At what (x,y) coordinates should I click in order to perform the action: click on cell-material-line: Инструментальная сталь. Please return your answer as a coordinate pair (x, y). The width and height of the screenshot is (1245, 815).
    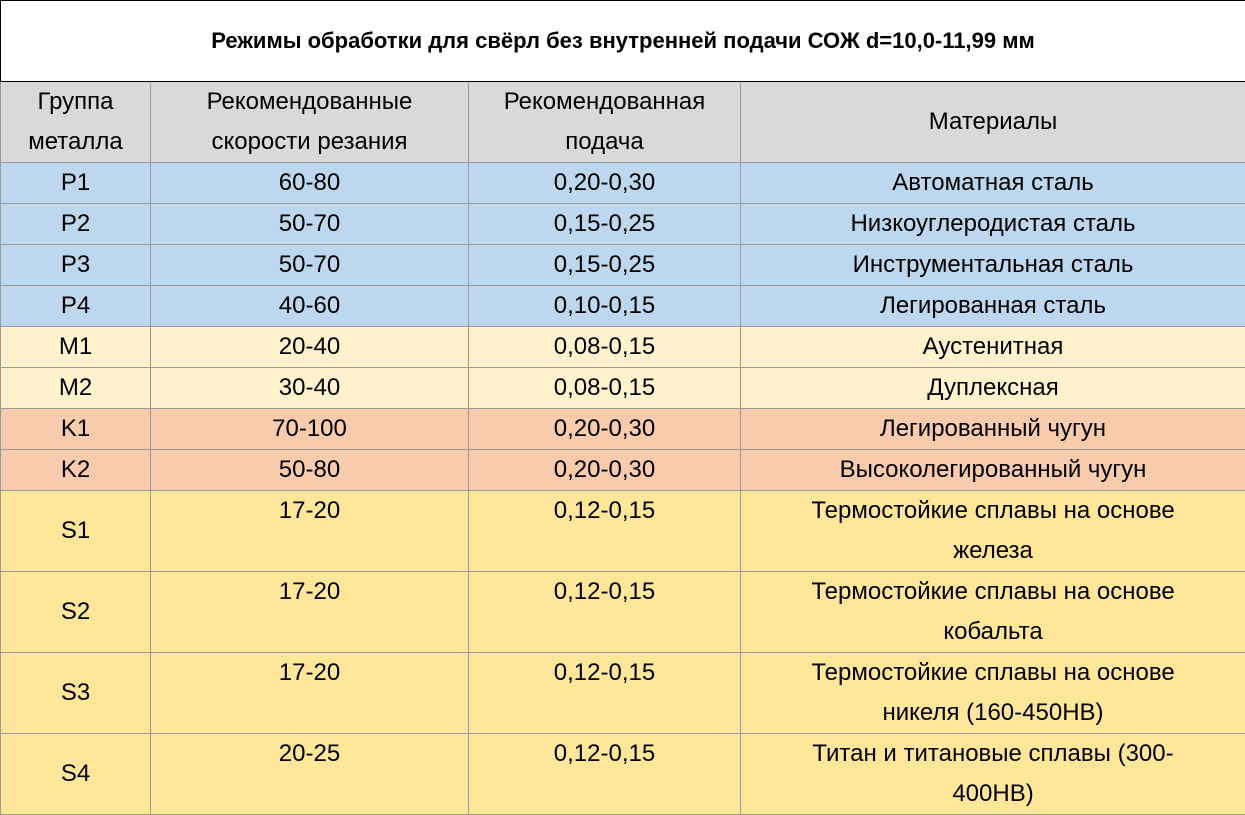
    Looking at the image, I should click on (993, 265).